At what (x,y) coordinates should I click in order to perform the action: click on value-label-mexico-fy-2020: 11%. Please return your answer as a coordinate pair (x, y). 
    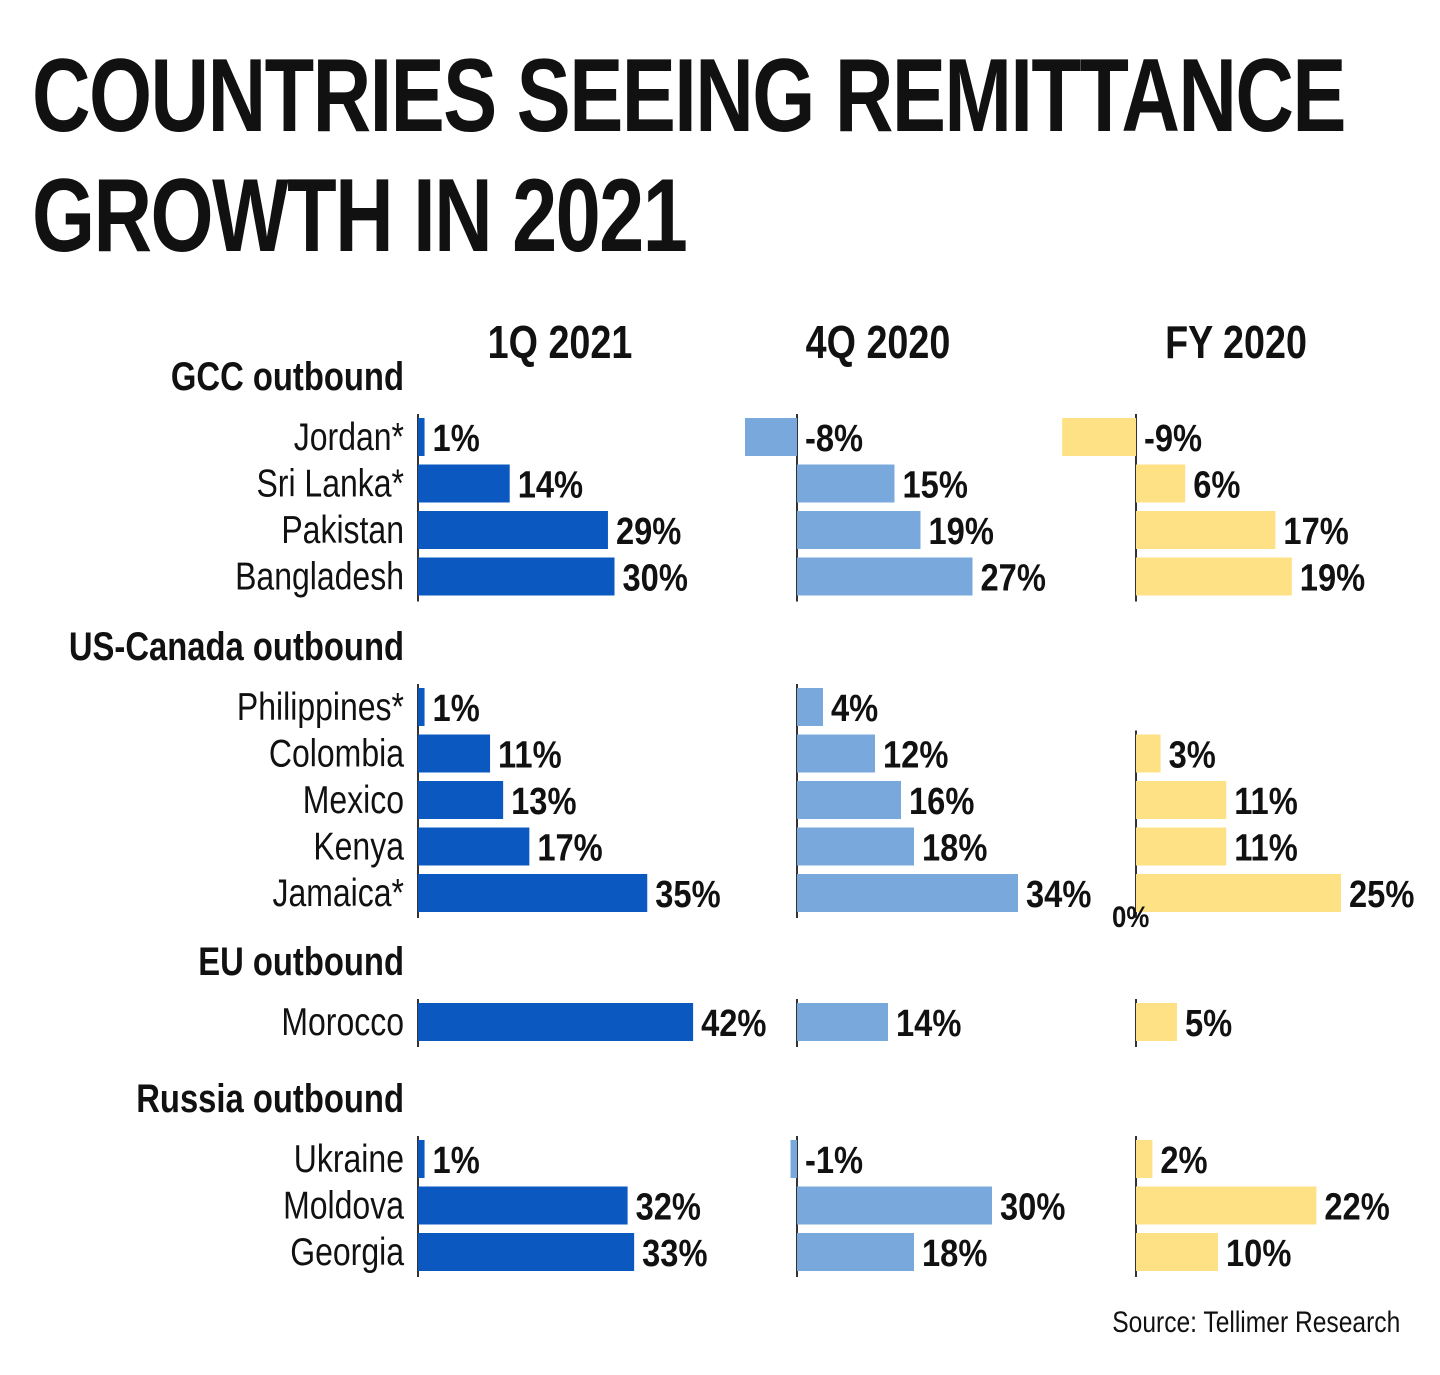
    Looking at the image, I should click on (1266, 801).